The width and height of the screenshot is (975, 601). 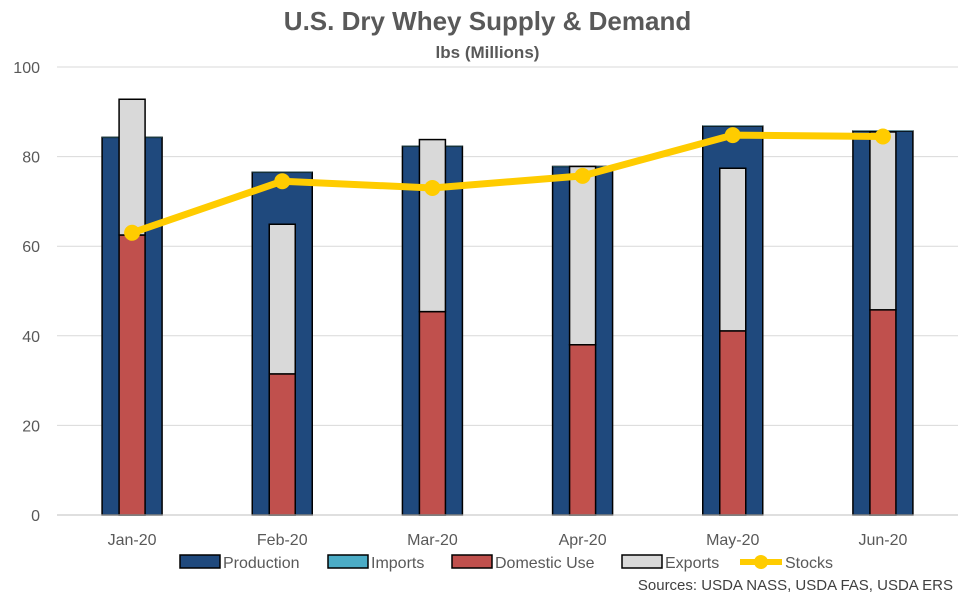 What do you see at coordinates (882, 540) in the screenshot?
I see `x-tick-label: Jun-20` at bounding box center [882, 540].